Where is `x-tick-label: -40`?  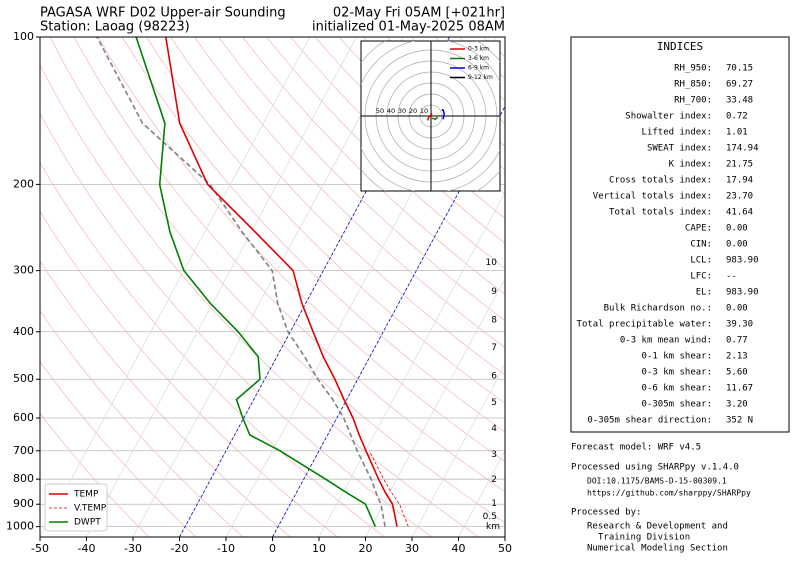 x-tick-label: -40 is located at coordinates (87, 548).